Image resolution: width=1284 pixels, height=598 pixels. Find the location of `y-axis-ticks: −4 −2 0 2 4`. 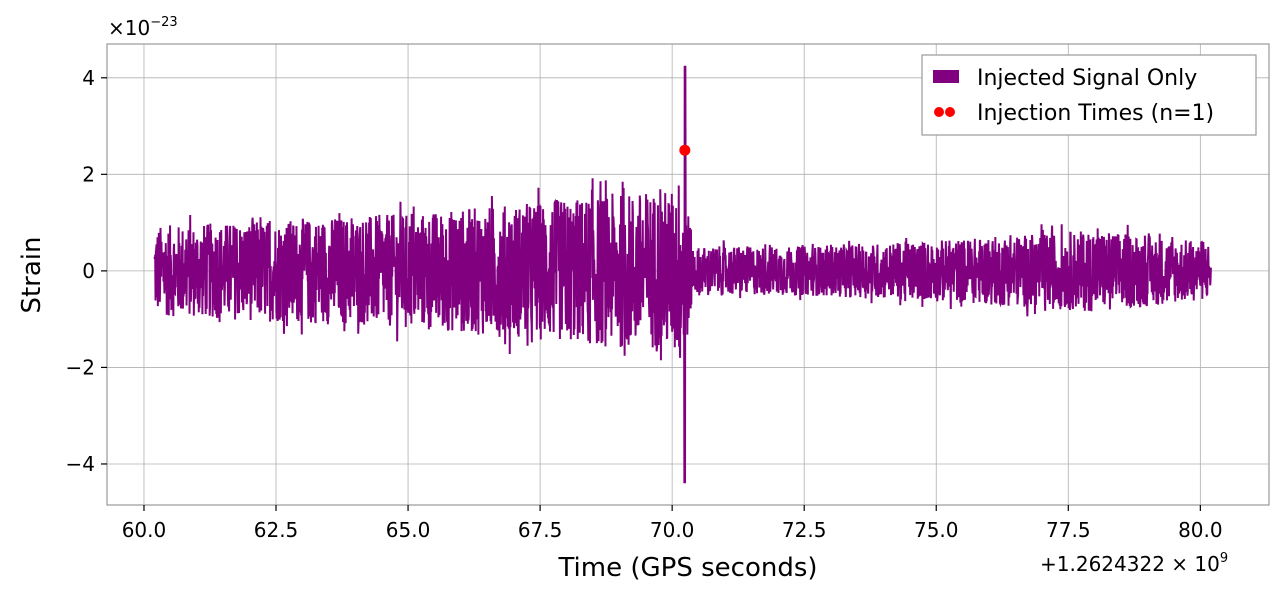

y-axis-ticks: −4 −2 0 2 4 is located at coordinates (86, 271).